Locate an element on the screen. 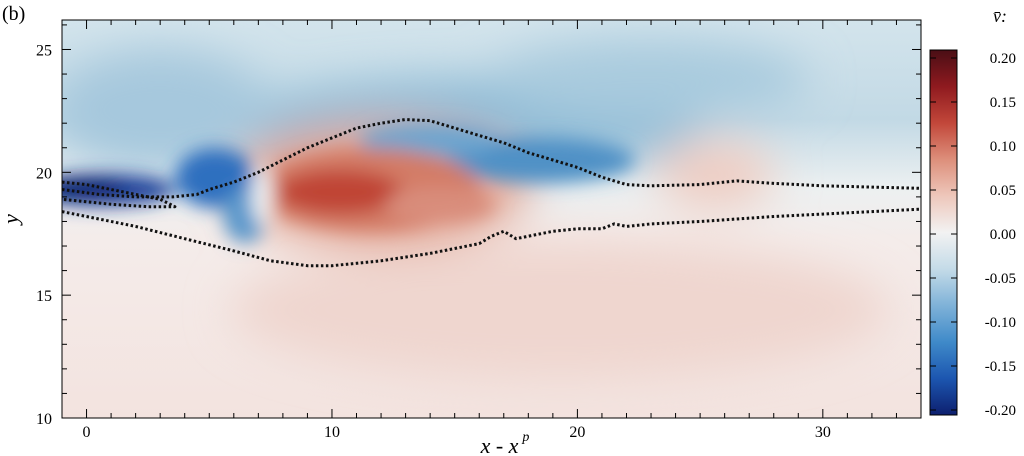 This screenshot has height=456, width=1024. upper-left-blue is located at coordinates (166, 110).